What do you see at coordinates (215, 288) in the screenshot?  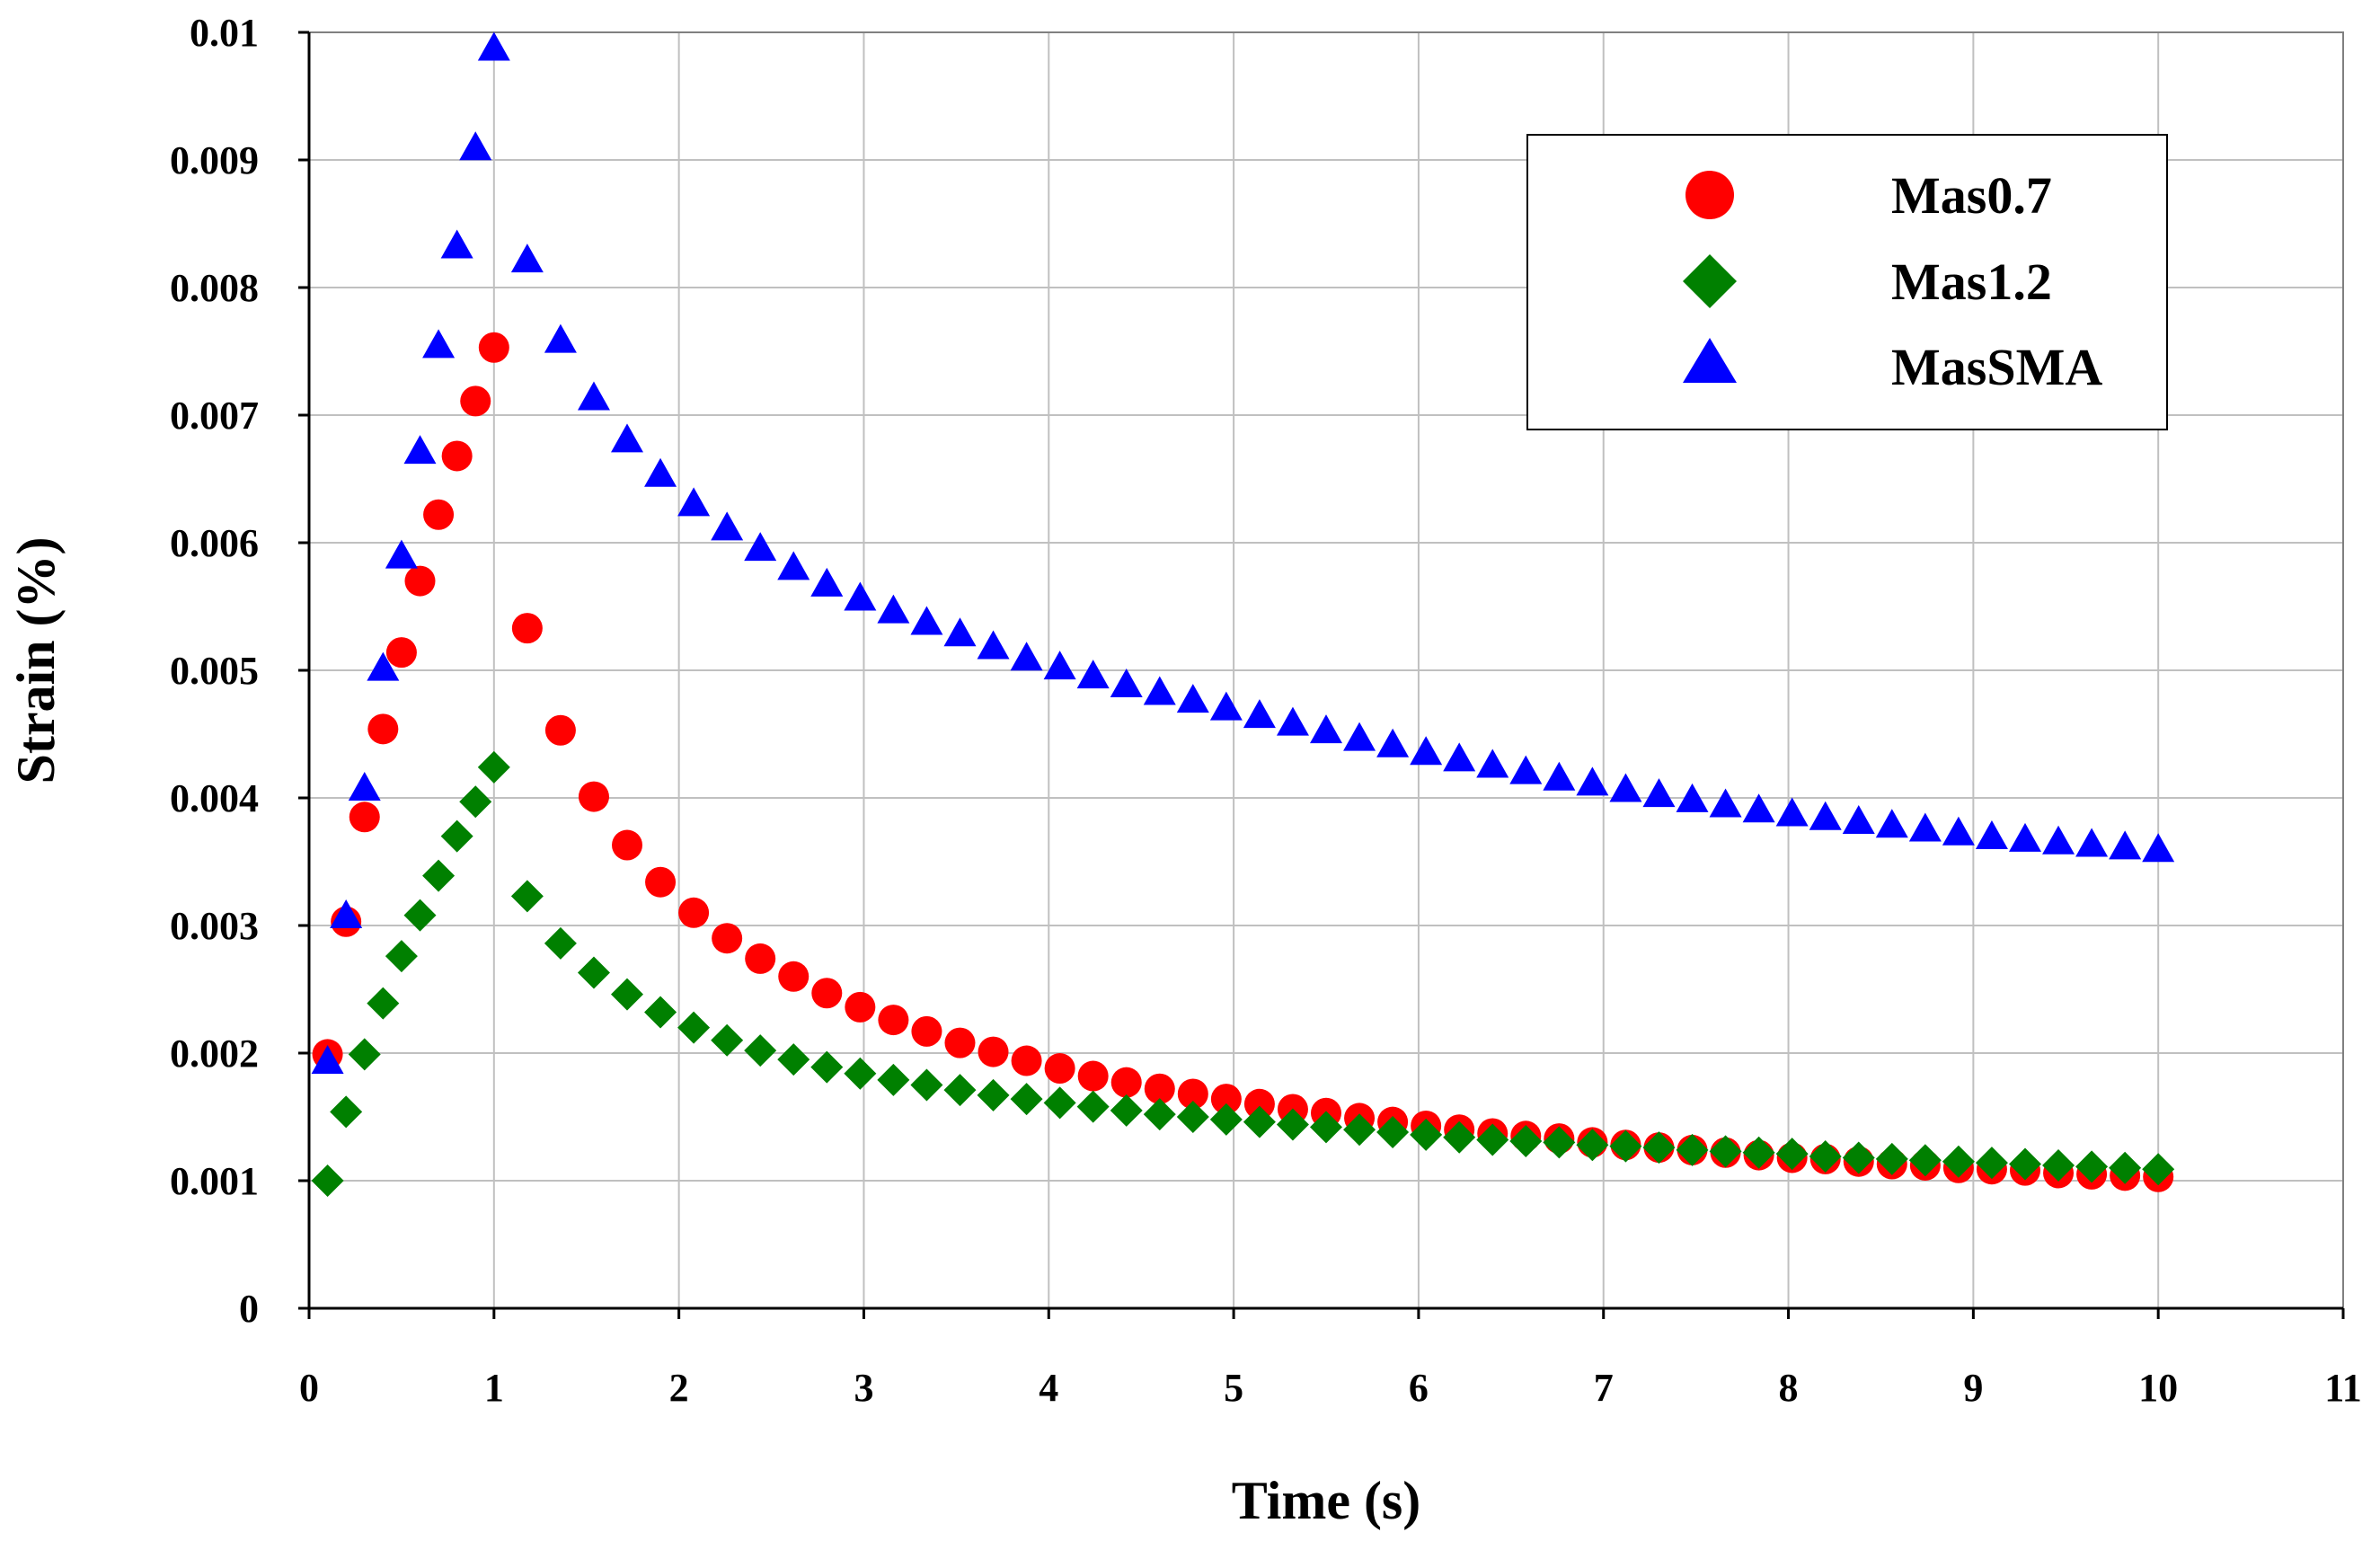 I see `y-tick-label: 0.008` at bounding box center [215, 288].